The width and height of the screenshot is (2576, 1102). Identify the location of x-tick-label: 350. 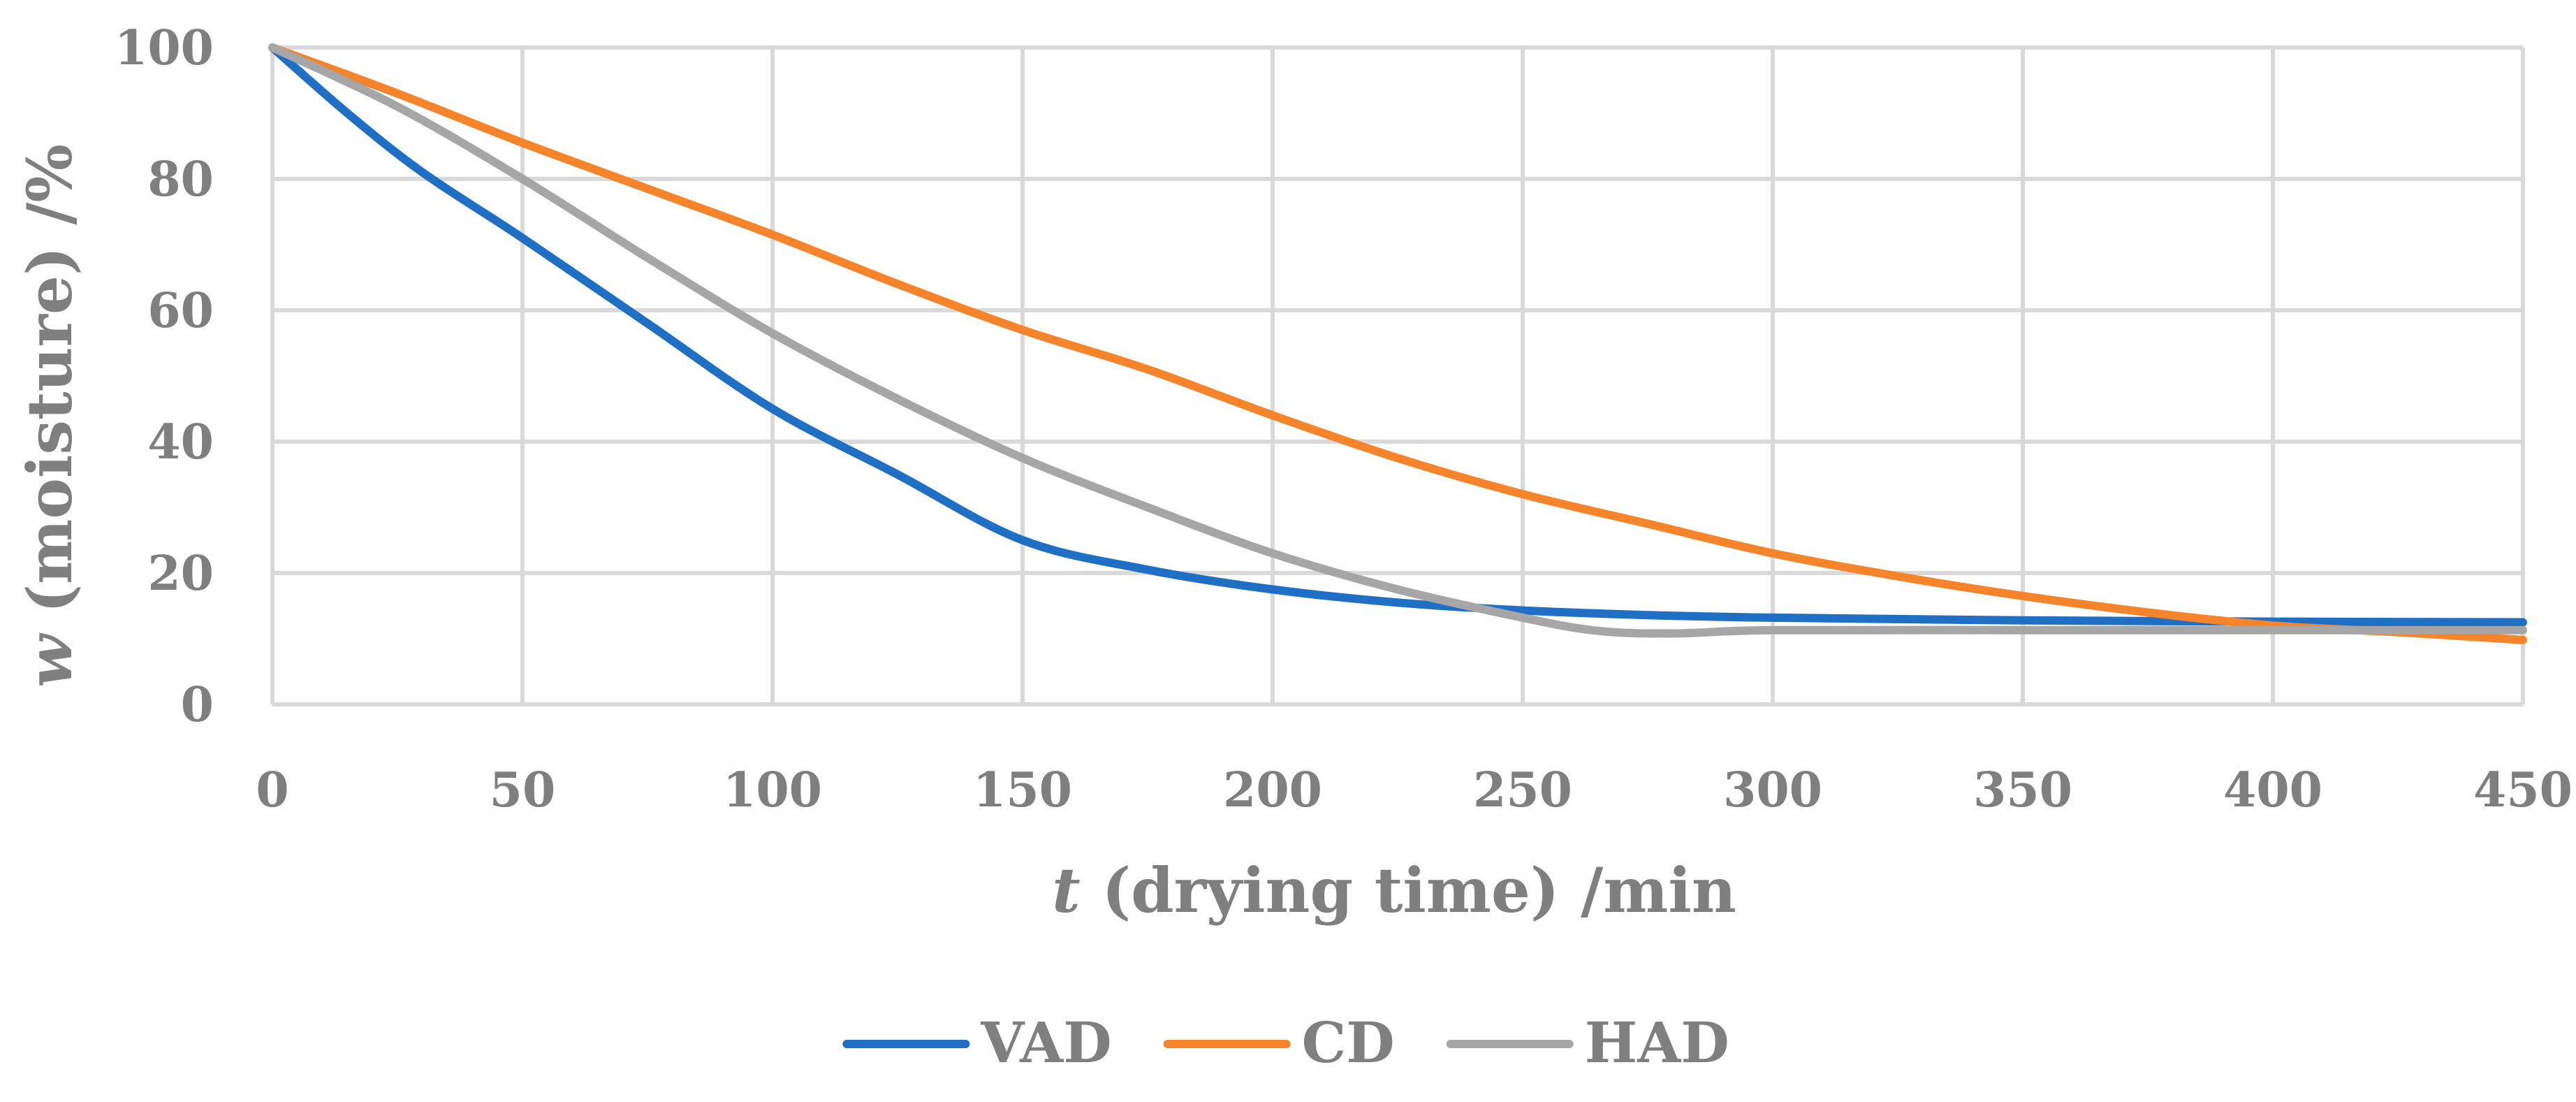
(2022, 790).